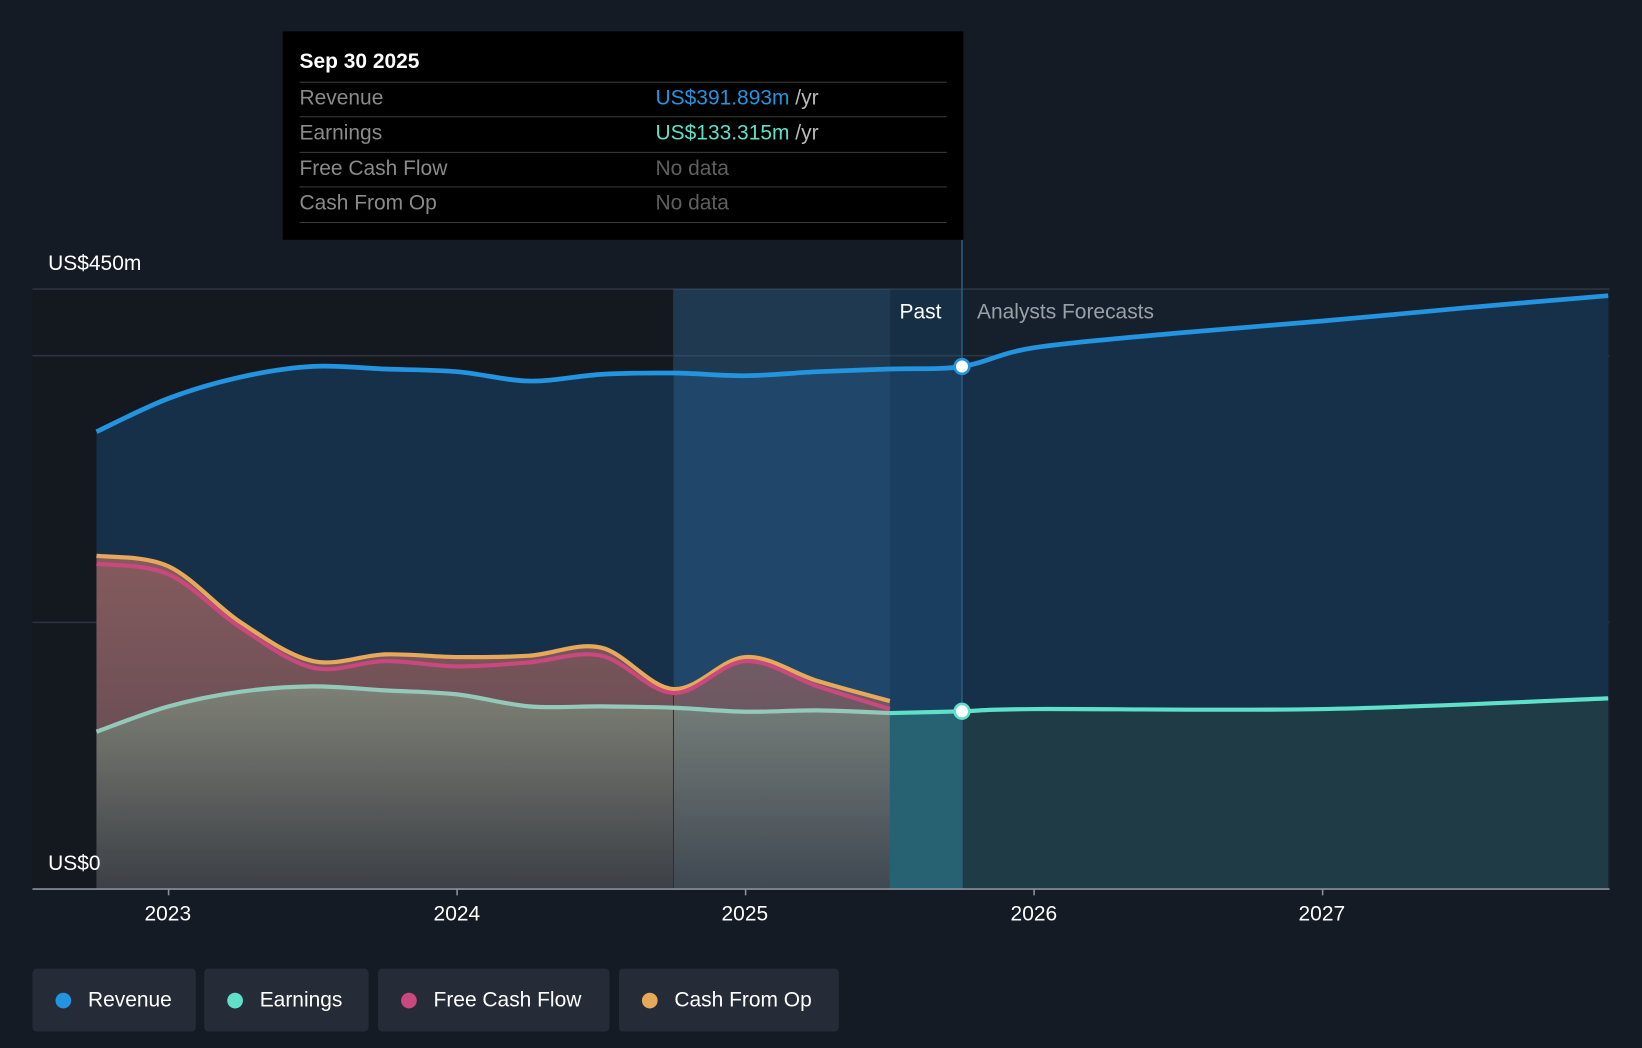 Image resolution: width=1642 pixels, height=1048 pixels. What do you see at coordinates (1034, 914) in the screenshot?
I see `x-tick-label: 2026` at bounding box center [1034, 914].